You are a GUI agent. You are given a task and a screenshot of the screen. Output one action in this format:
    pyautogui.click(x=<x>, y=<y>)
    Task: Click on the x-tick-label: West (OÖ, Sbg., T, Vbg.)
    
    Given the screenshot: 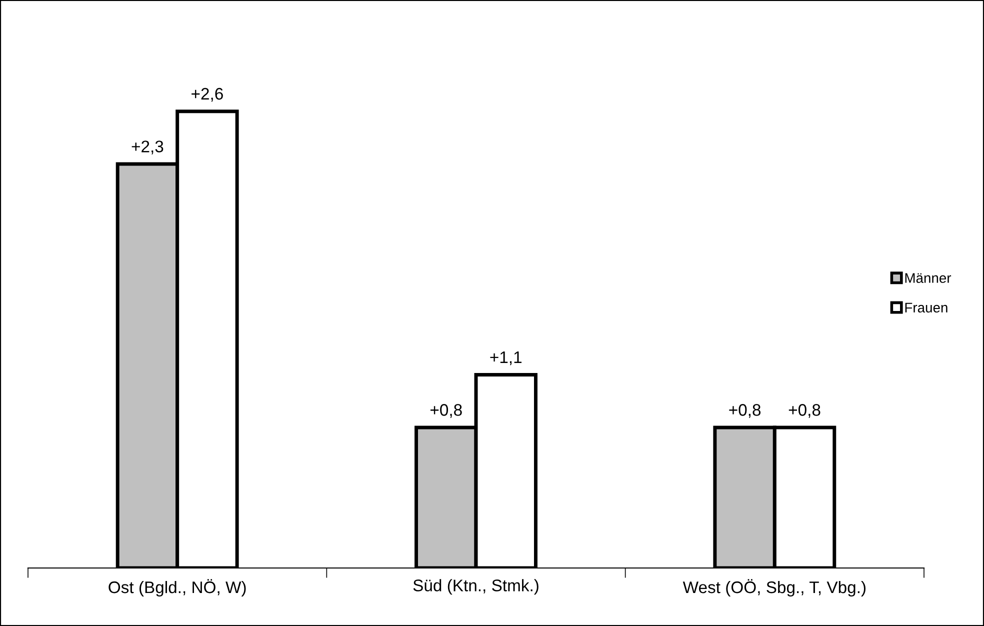 What is the action you would take?
    pyautogui.click(x=774, y=588)
    